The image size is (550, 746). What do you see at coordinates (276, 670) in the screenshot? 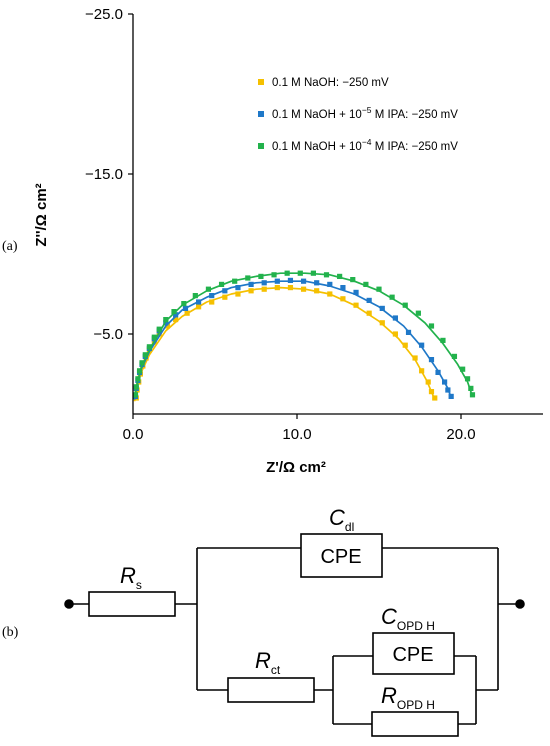
I see `rct-label-sub: ct` at bounding box center [276, 670].